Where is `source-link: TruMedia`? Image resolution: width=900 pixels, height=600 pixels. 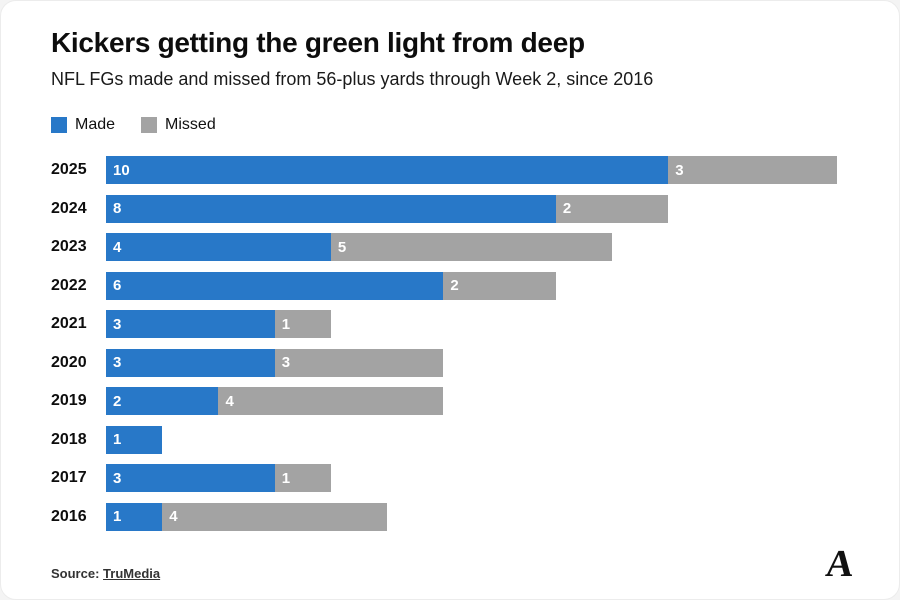 source-link: TruMedia is located at coordinates (132, 573).